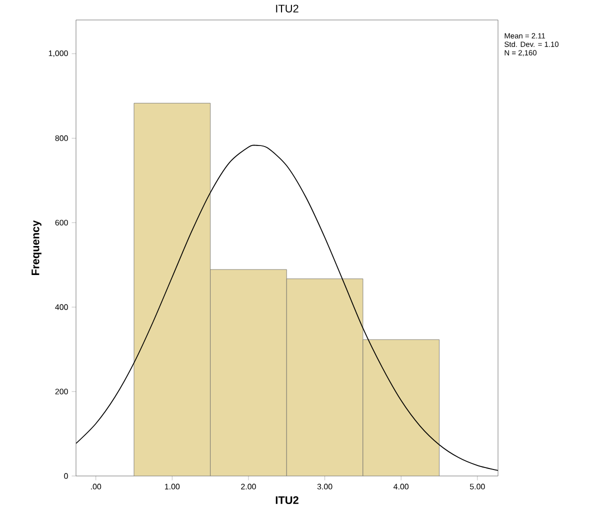  What do you see at coordinates (287, 8) in the screenshot?
I see `chart-title: ITU2` at bounding box center [287, 8].